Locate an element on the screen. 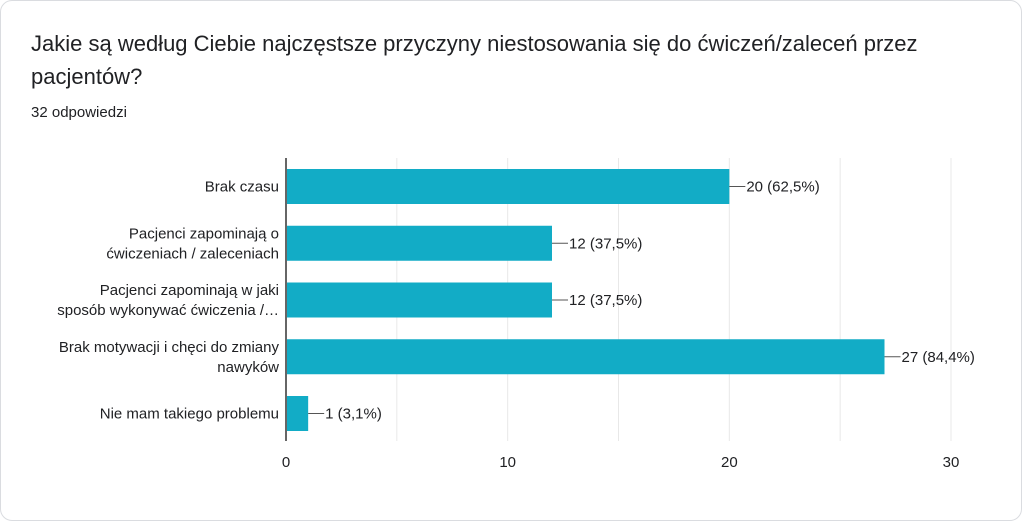 Image resolution: width=1024 pixels, height=523 pixels. category-label-line: ćwiczeniach / zaleceniach is located at coordinates (192, 253).